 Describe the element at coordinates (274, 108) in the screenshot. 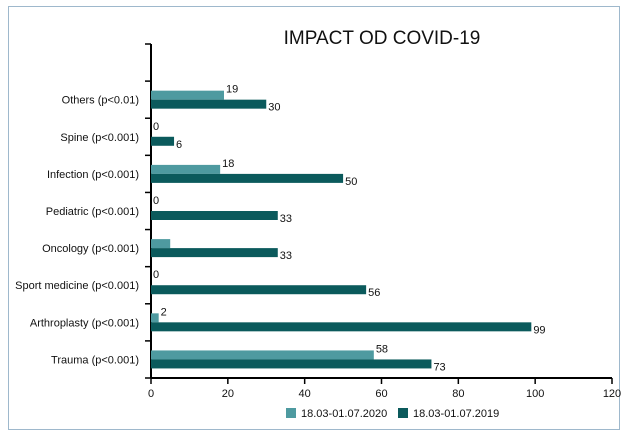

I see `data-label: 30` at that location.